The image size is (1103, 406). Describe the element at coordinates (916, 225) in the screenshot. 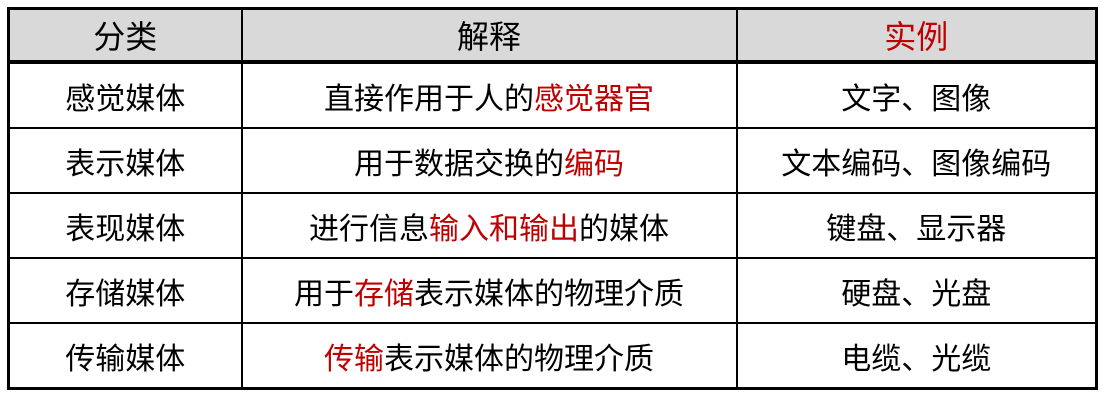

I see `examples-cell: 键盘、显示器` at that location.